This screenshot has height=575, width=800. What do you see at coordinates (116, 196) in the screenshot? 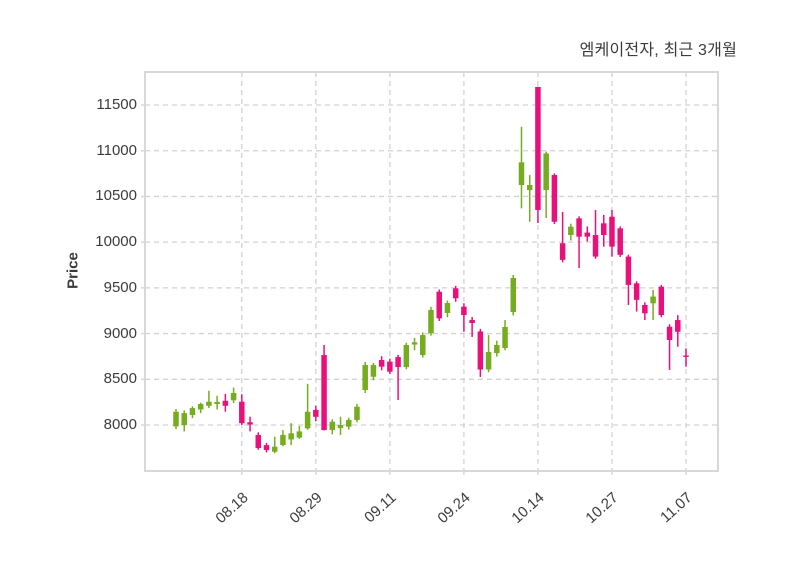
I see `y-tick-label: 10500` at bounding box center [116, 196].